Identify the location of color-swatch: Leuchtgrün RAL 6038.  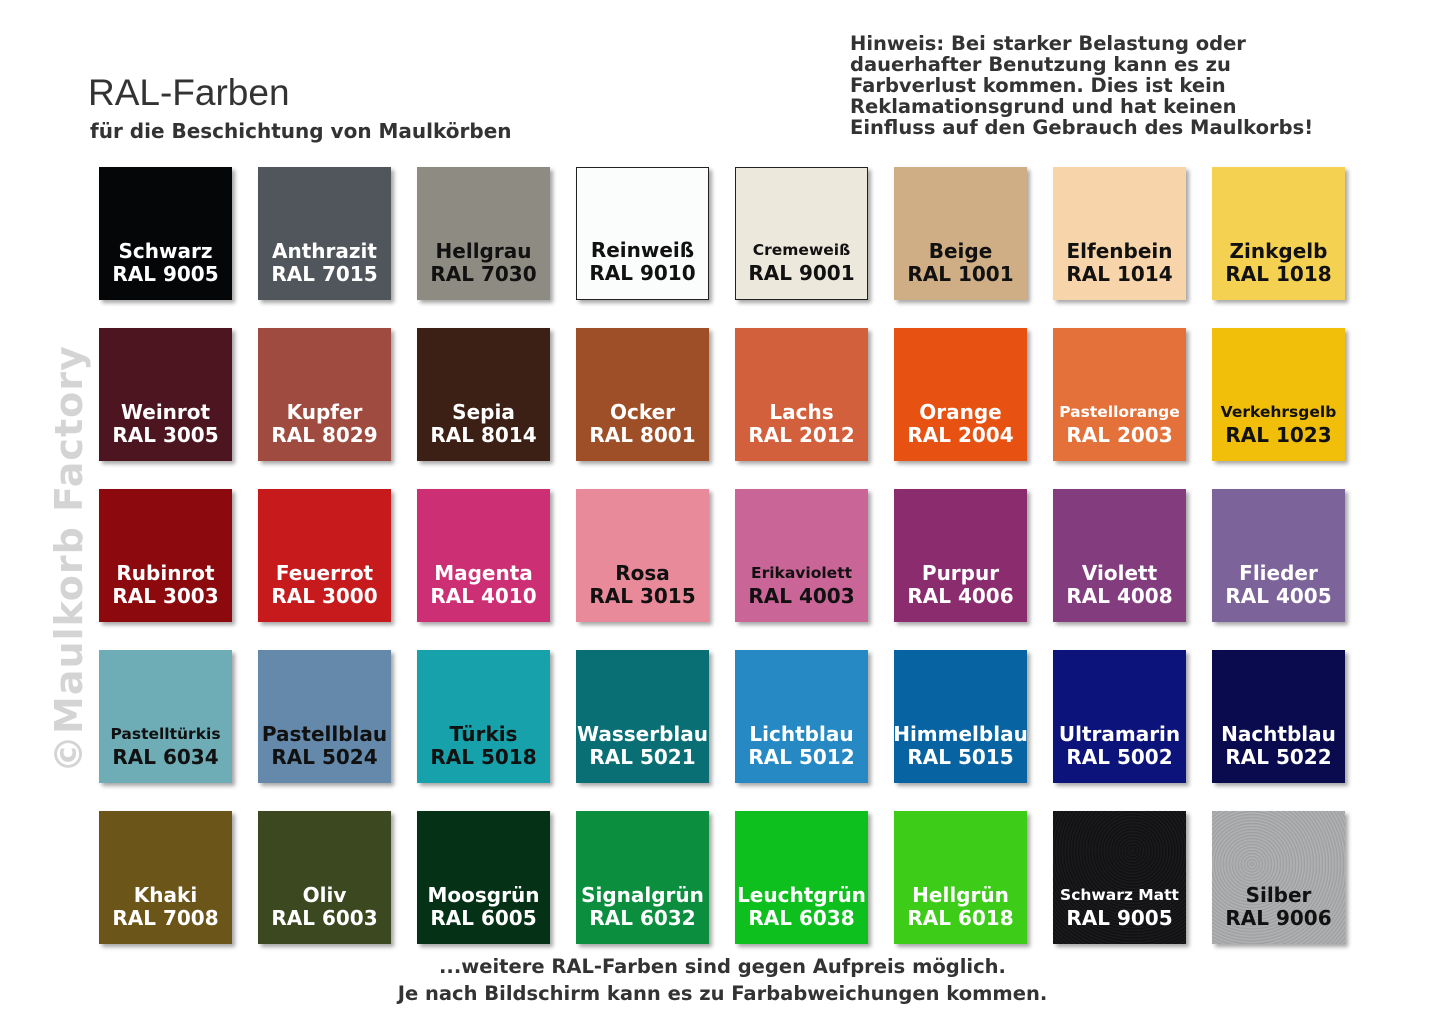
(801, 877).